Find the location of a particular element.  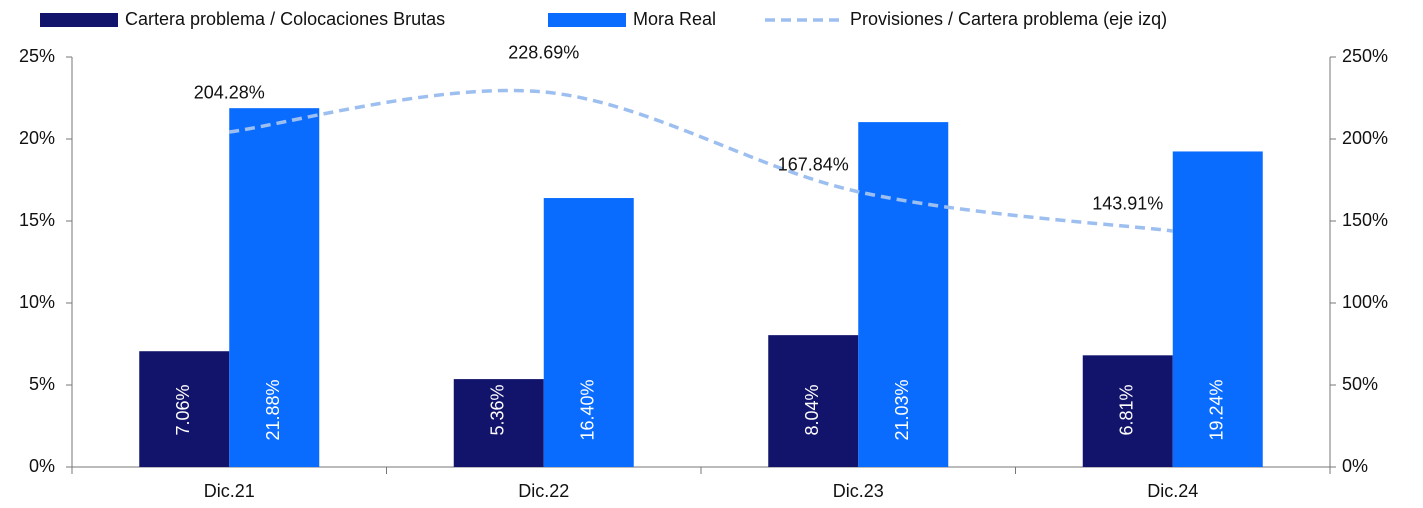

y-tick-label: 25% is located at coordinates (37, 56).